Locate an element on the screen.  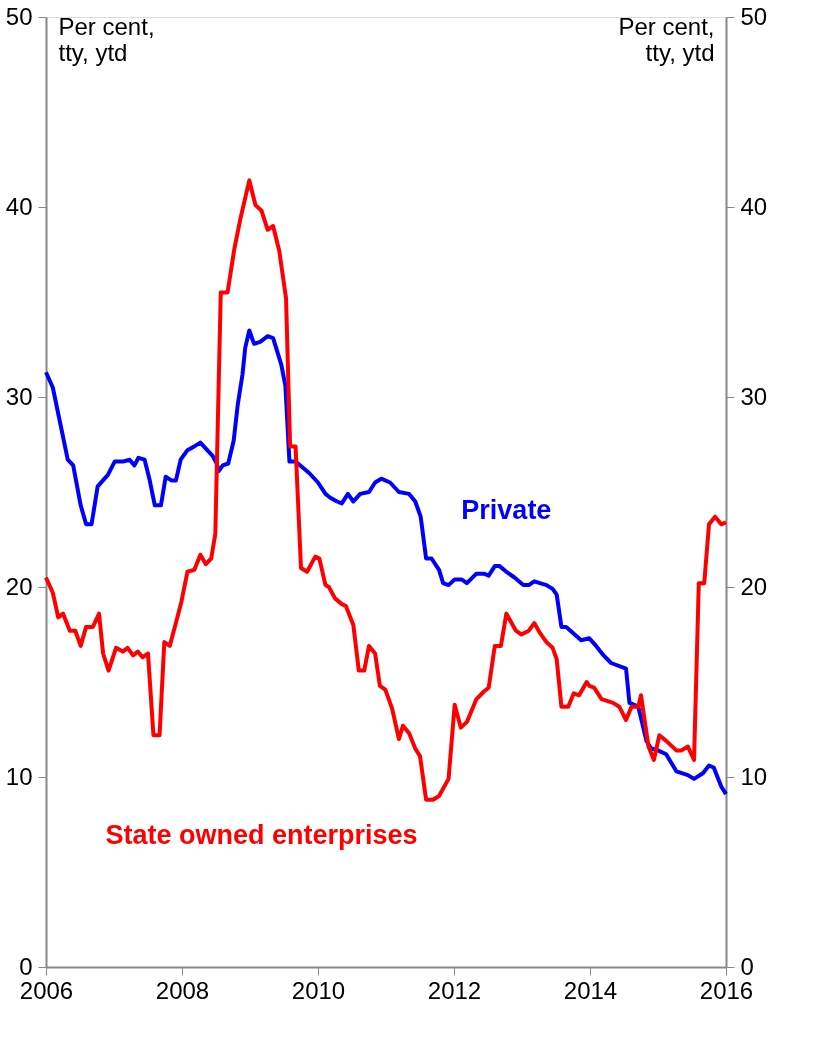
y2-tick-label: 30 is located at coordinates (754, 396).